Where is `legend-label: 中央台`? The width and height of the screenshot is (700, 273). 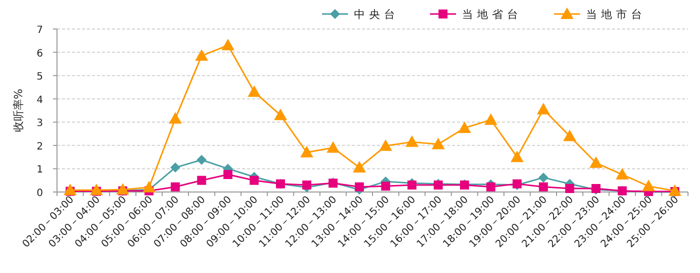
legend-label: 中央台 is located at coordinates (376, 14).